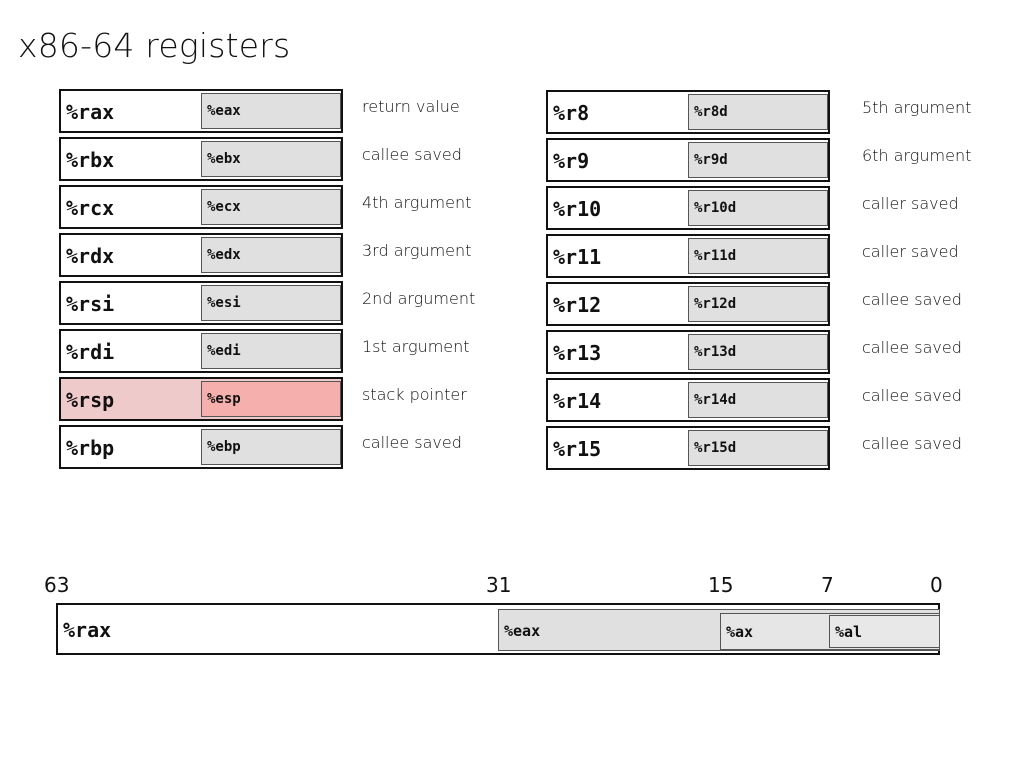 The width and height of the screenshot is (1024, 768). What do you see at coordinates (917, 155) in the screenshot?
I see `register-role: 6th argument` at bounding box center [917, 155].